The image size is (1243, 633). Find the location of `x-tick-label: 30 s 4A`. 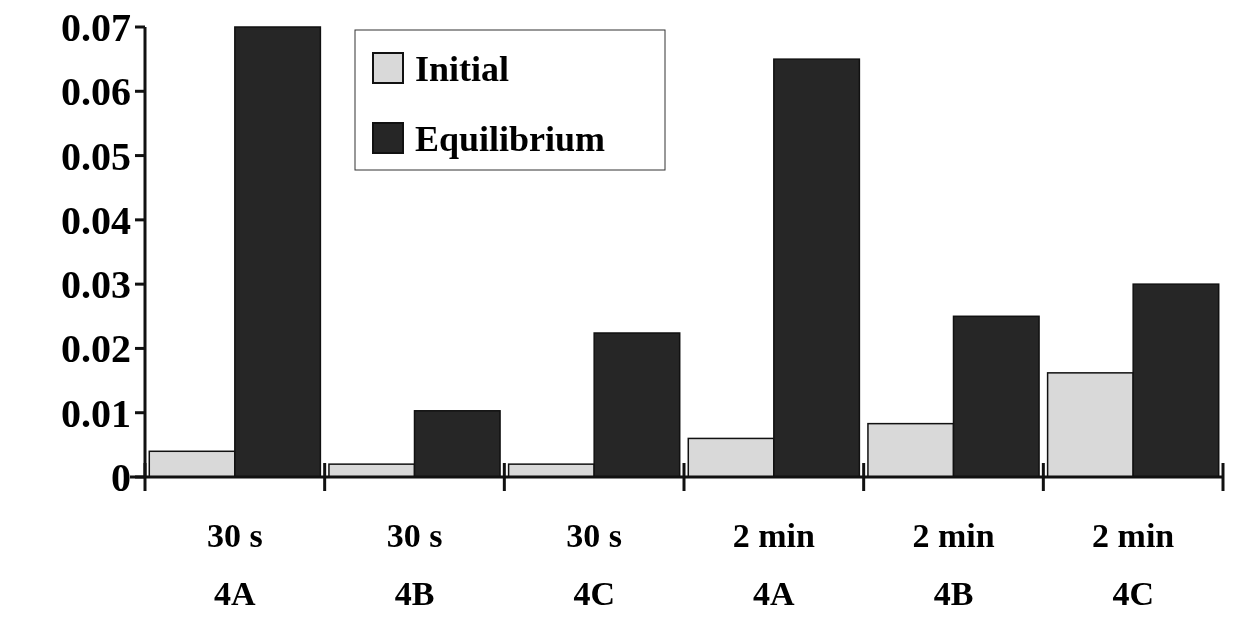

x-tick-label: 30 s 4A is located at coordinates (234, 564).